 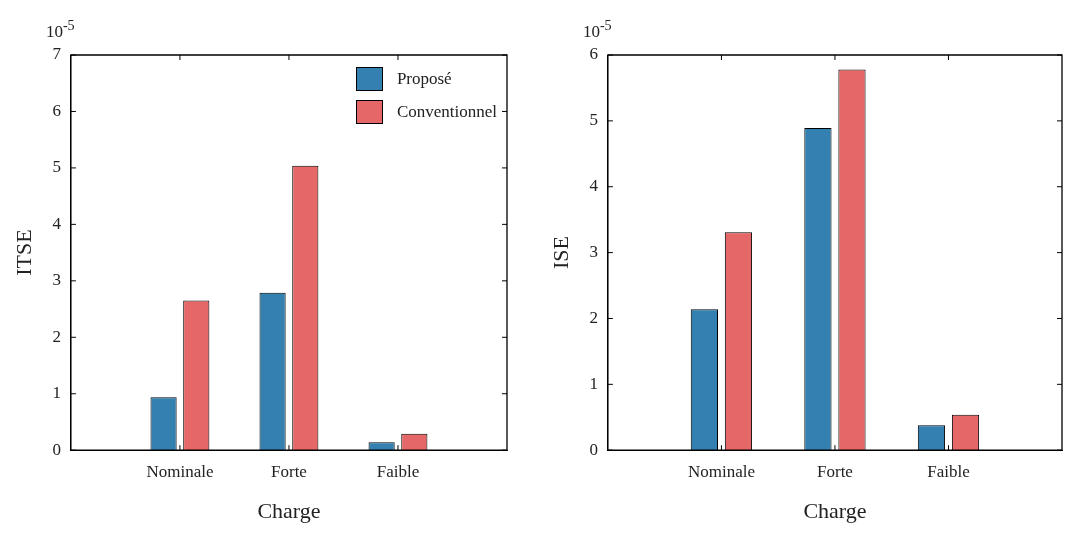 I want to click on legend-label: Proposé, so click(x=424, y=78).